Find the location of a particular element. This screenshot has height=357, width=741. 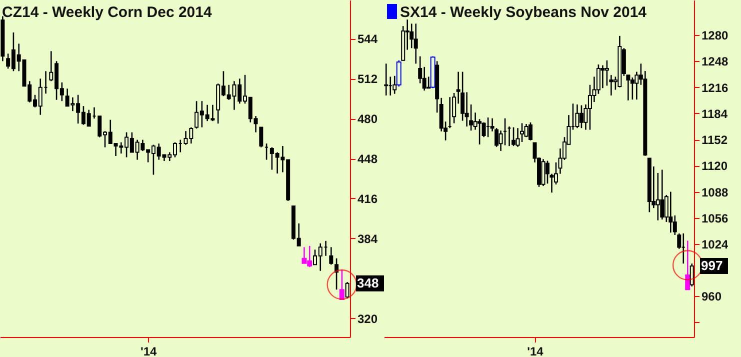

chart-title: SX14 - Weekly Soybeans Nov 2014 is located at coordinates (524, 12).